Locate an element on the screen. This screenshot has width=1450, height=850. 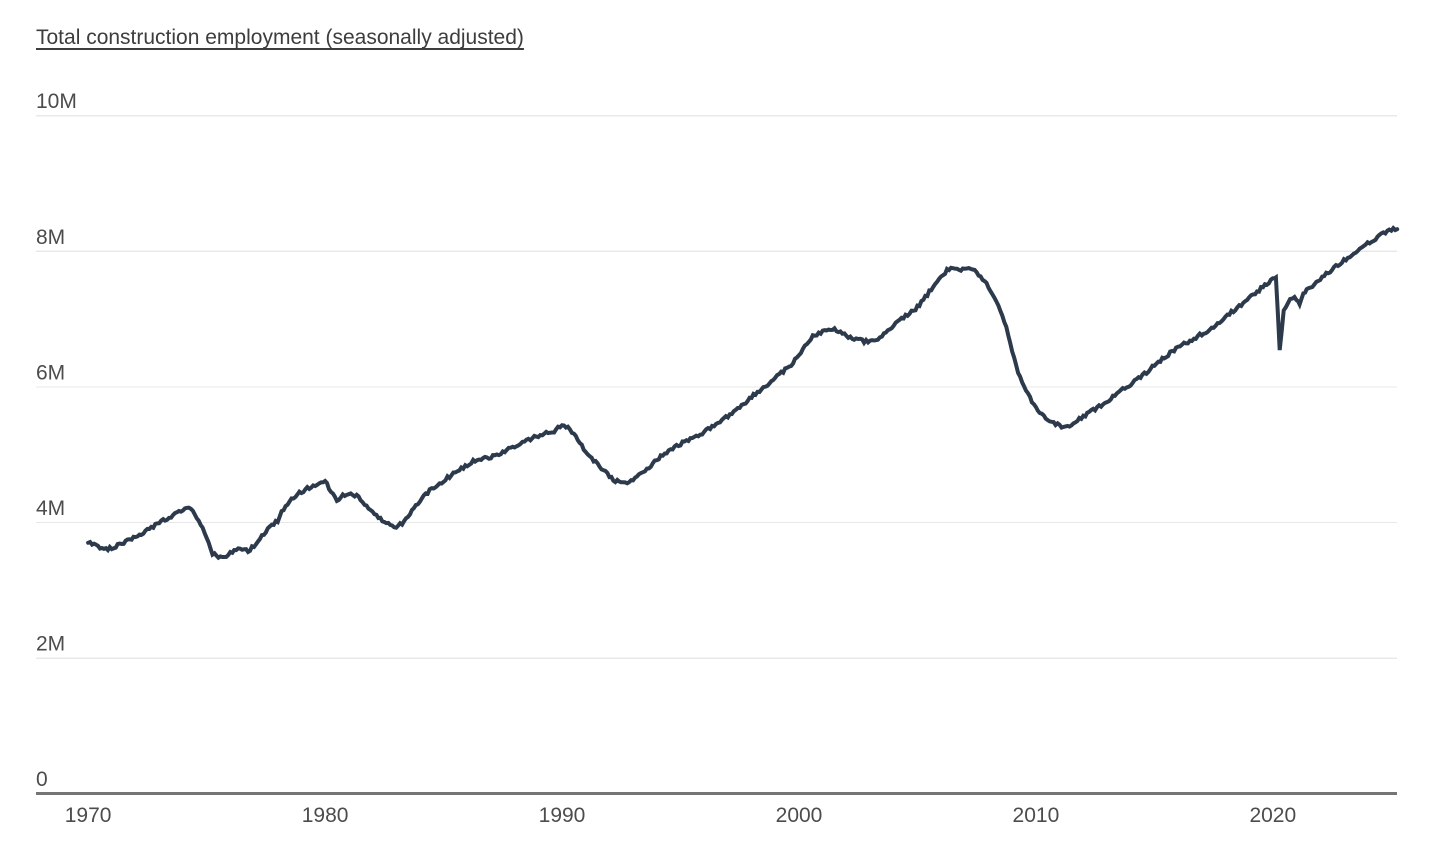
x-tick-label-2020: 2020 is located at coordinates (1272, 815).